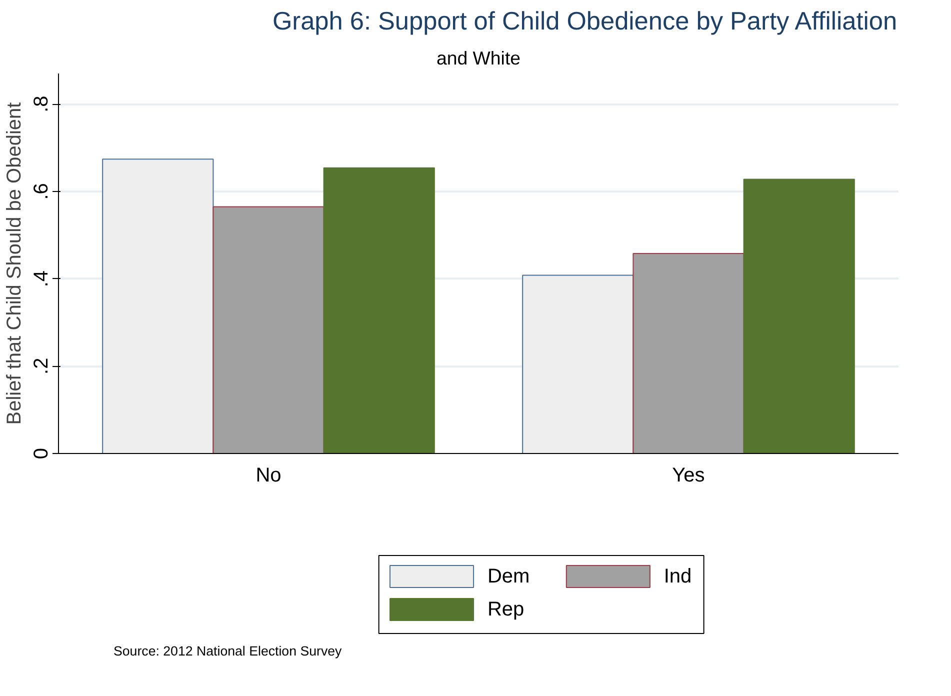  What do you see at coordinates (41, 279) in the screenshot?
I see `y-tick-label: .4` at bounding box center [41, 279].